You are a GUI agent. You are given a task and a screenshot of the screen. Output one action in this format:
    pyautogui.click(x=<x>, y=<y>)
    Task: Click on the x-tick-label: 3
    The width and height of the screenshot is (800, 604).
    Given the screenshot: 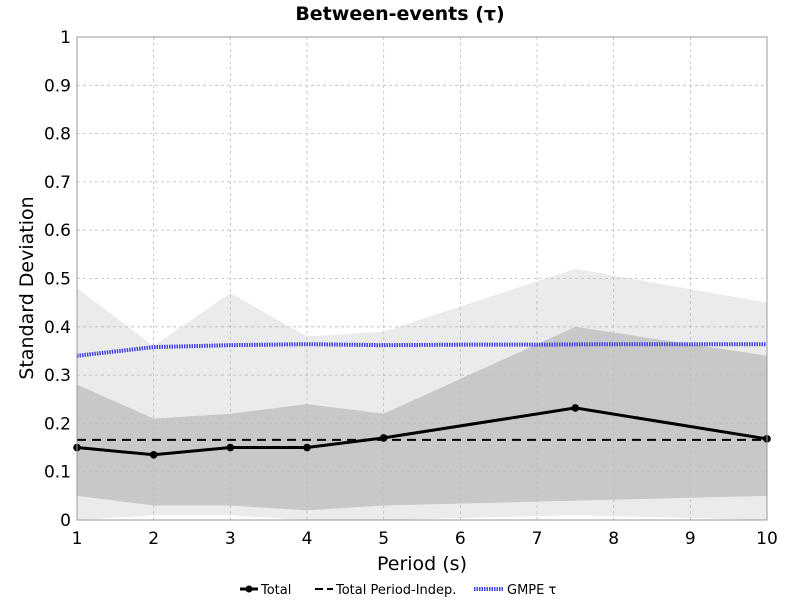 What is the action you would take?
    pyautogui.click(x=230, y=539)
    